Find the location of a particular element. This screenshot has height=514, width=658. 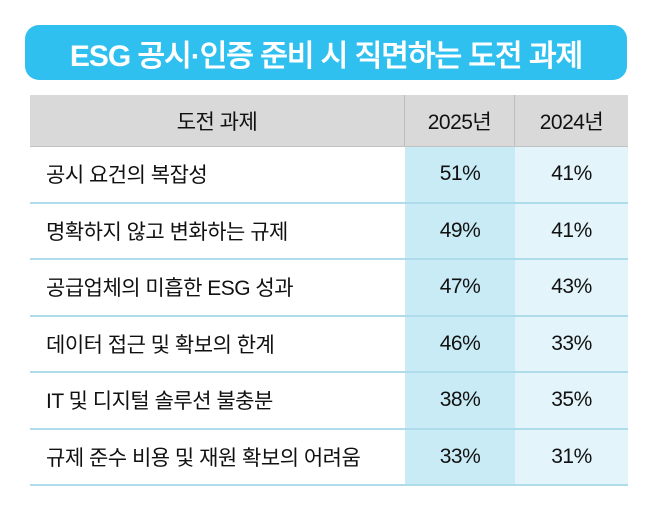

challenge-cell: 규제 준수 비용 및 재원 확보의 어려움 is located at coordinates (217, 456).